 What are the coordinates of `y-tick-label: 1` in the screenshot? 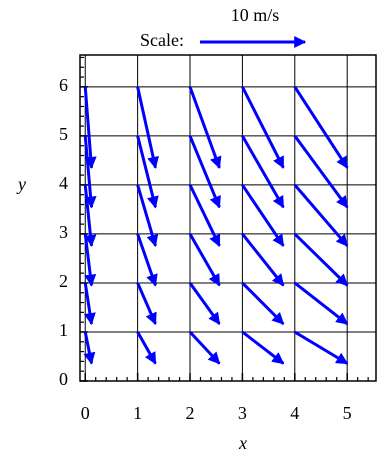 It's located at (63, 330).